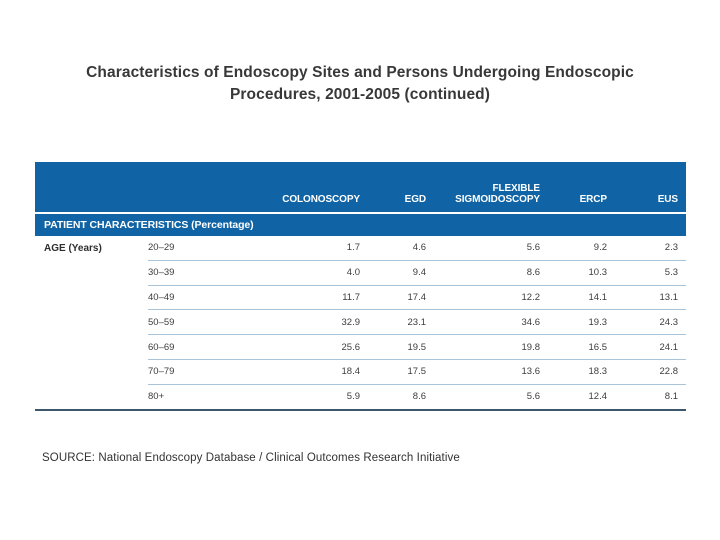 The height and width of the screenshot is (540, 720). Describe the element at coordinates (198, 298) in the screenshot. I see `age-range-cell: 40–49` at that location.